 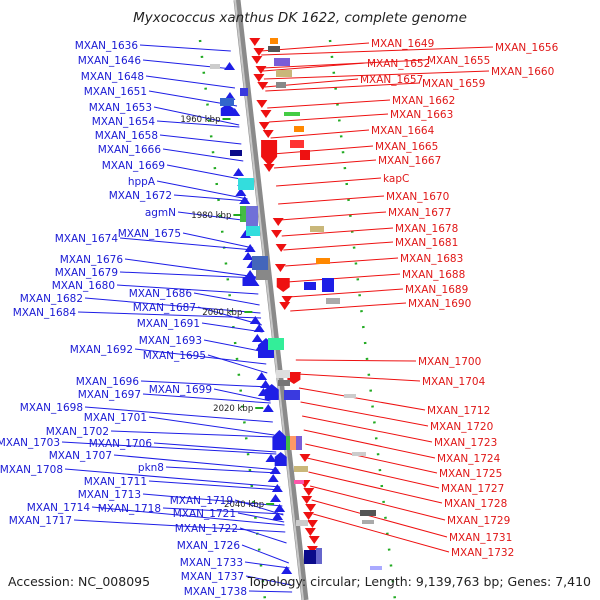 What do you see at coordinates (453, 84) in the screenshot?
I see `gene-label-mxan-1659: MXAN_1659` at bounding box center [453, 84].